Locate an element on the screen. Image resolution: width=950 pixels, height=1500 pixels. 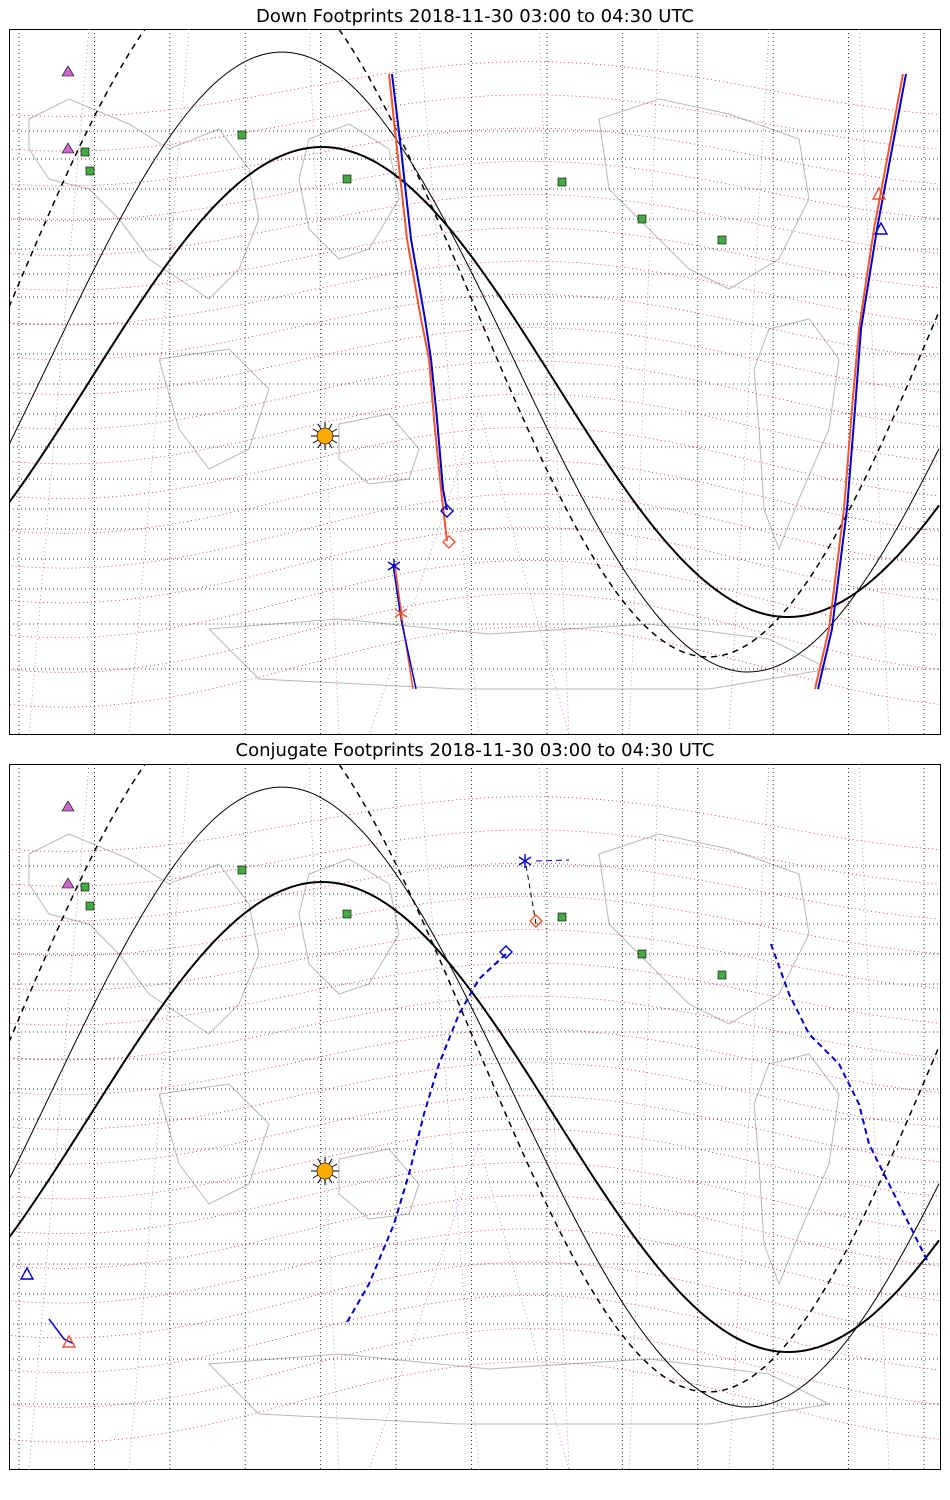
end-time-asterisk-b is located at coordinates (401, 613).